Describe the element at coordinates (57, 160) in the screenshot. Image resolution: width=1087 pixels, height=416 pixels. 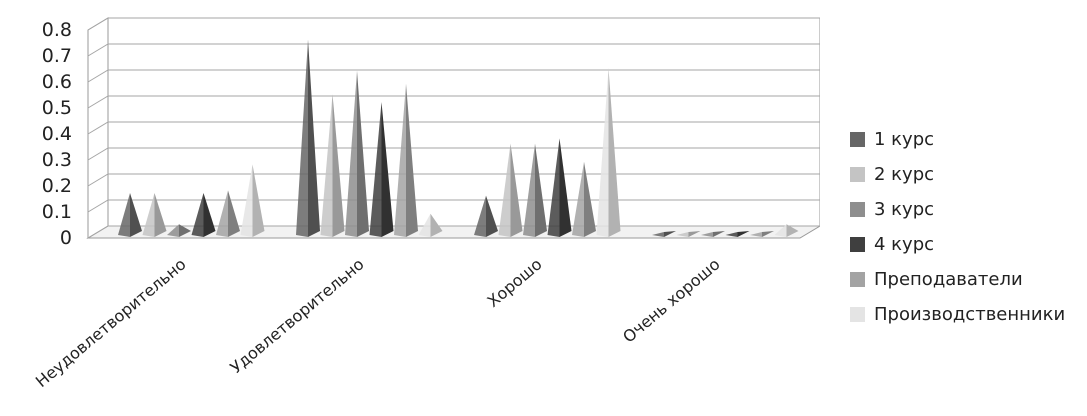
I see `y-tick-label: 0.3` at that location.